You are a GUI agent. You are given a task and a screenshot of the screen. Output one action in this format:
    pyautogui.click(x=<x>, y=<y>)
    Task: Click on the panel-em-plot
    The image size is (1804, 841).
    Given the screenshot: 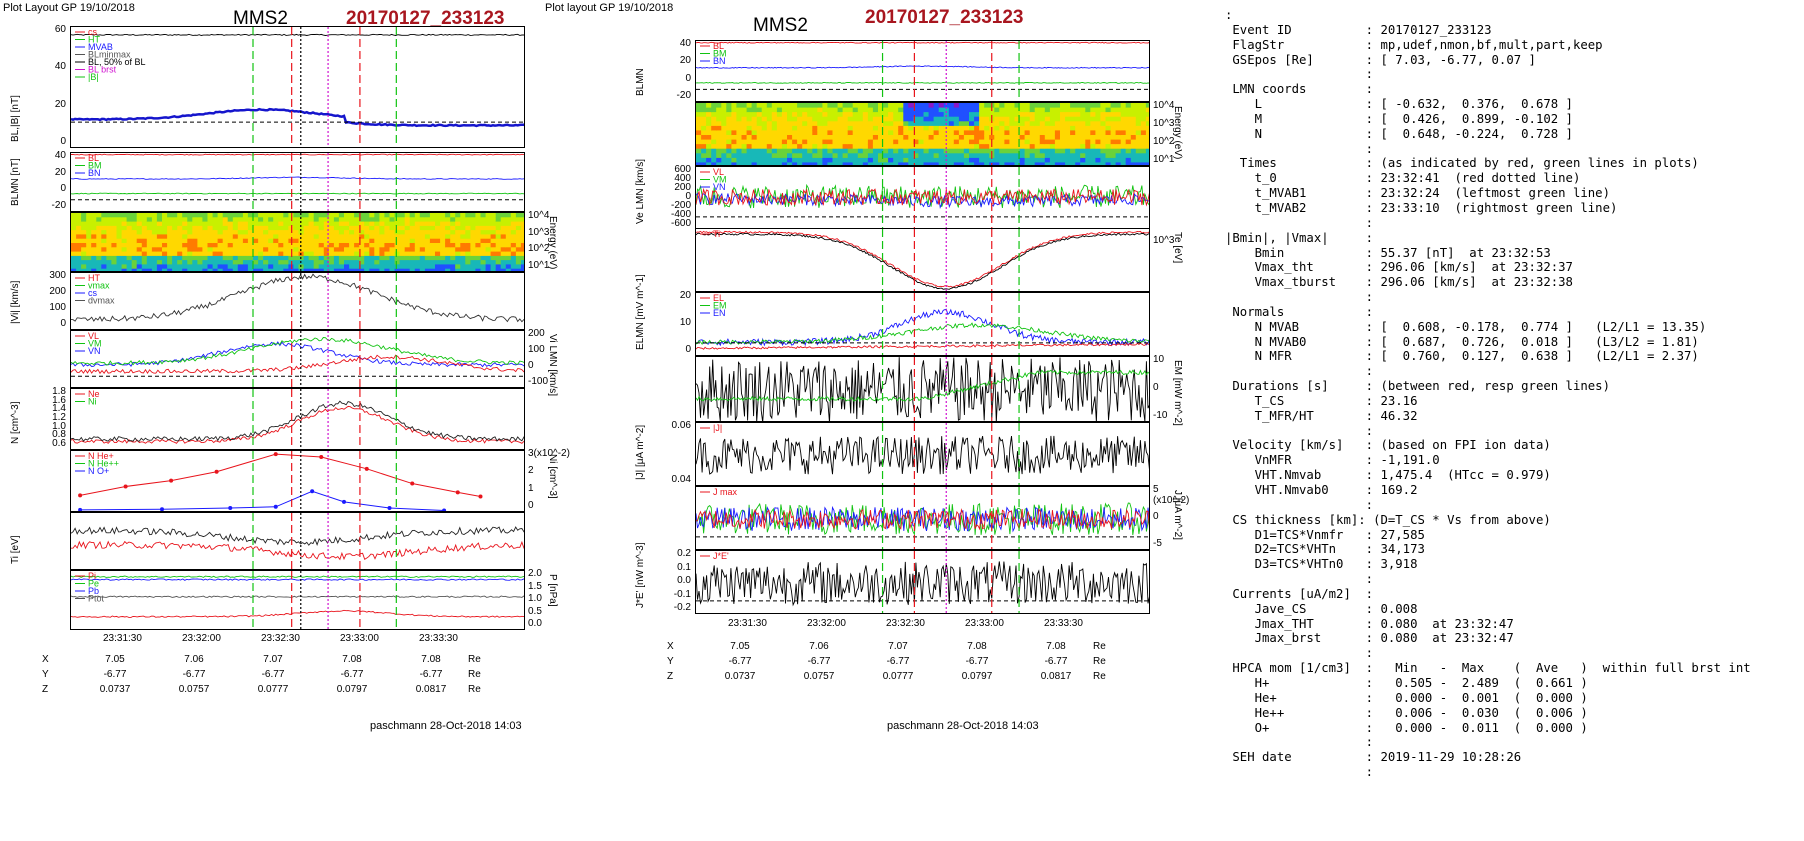 What is the action you would take?
    pyautogui.click(x=922, y=389)
    